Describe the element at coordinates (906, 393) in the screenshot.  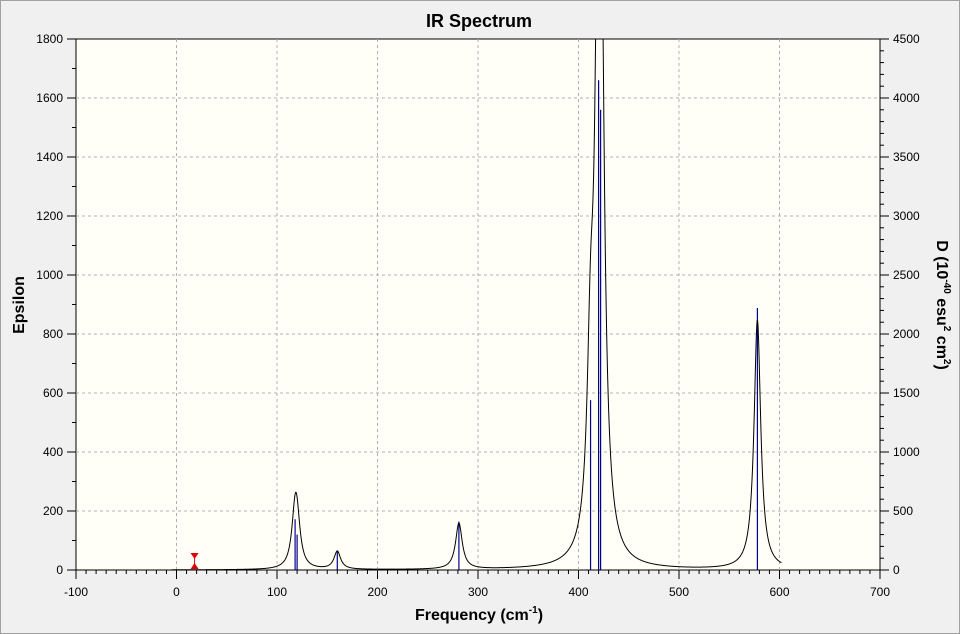
I see `y2-tick-label: 1500` at that location.